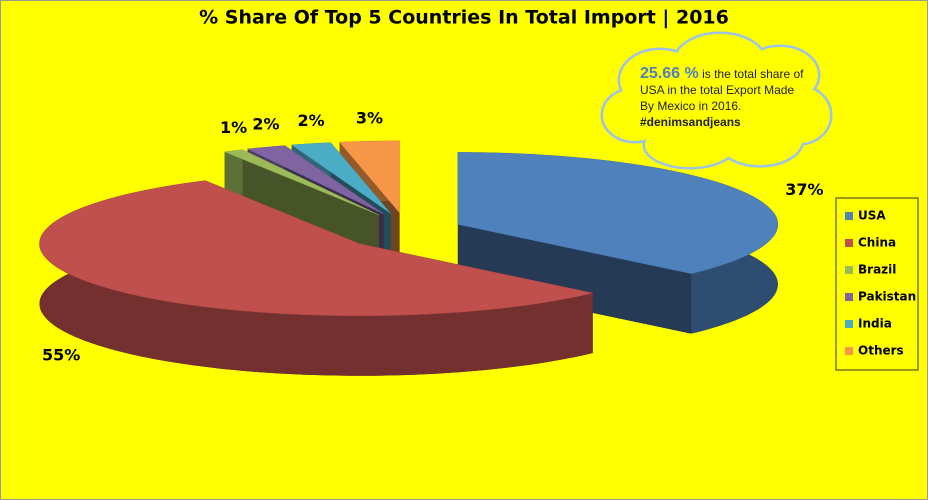 The image size is (928, 500). What do you see at coordinates (877, 284) in the screenshot?
I see `legend-box` at bounding box center [877, 284].